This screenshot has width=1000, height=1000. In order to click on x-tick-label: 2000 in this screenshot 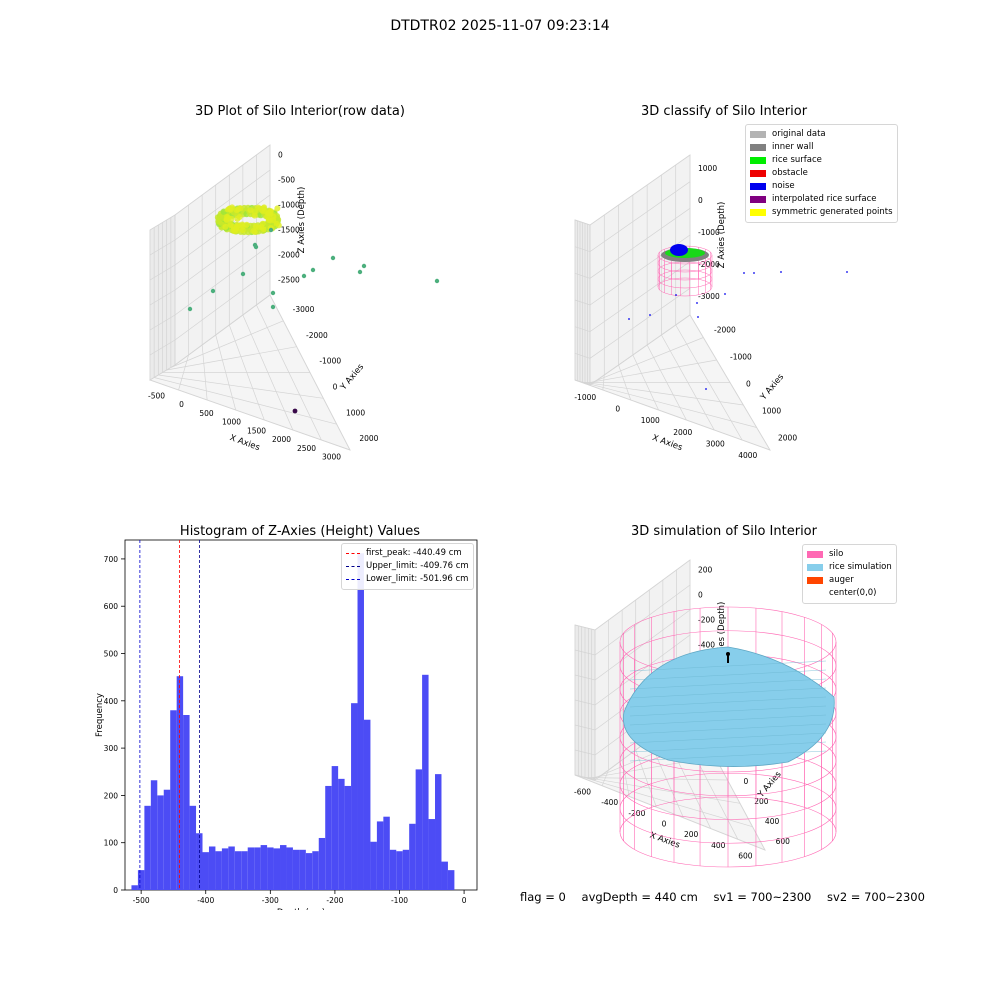, I will do `click(281, 439)`.